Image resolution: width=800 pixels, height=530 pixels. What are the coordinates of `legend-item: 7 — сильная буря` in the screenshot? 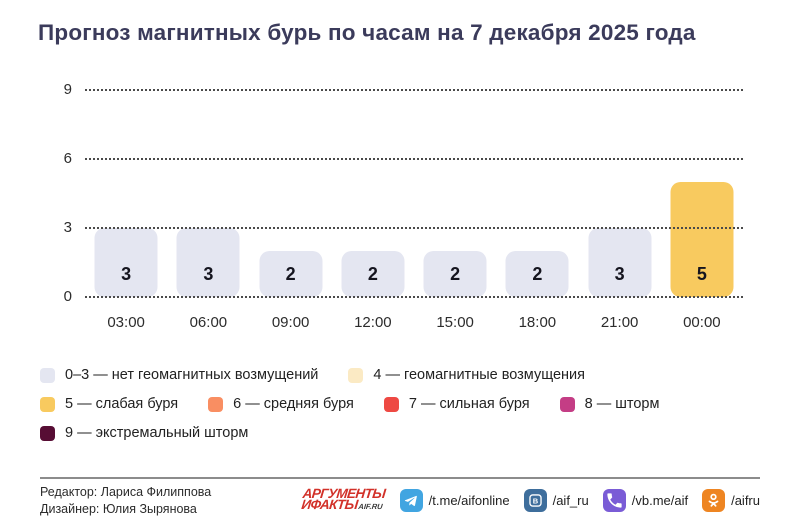 It's located at (456, 404).